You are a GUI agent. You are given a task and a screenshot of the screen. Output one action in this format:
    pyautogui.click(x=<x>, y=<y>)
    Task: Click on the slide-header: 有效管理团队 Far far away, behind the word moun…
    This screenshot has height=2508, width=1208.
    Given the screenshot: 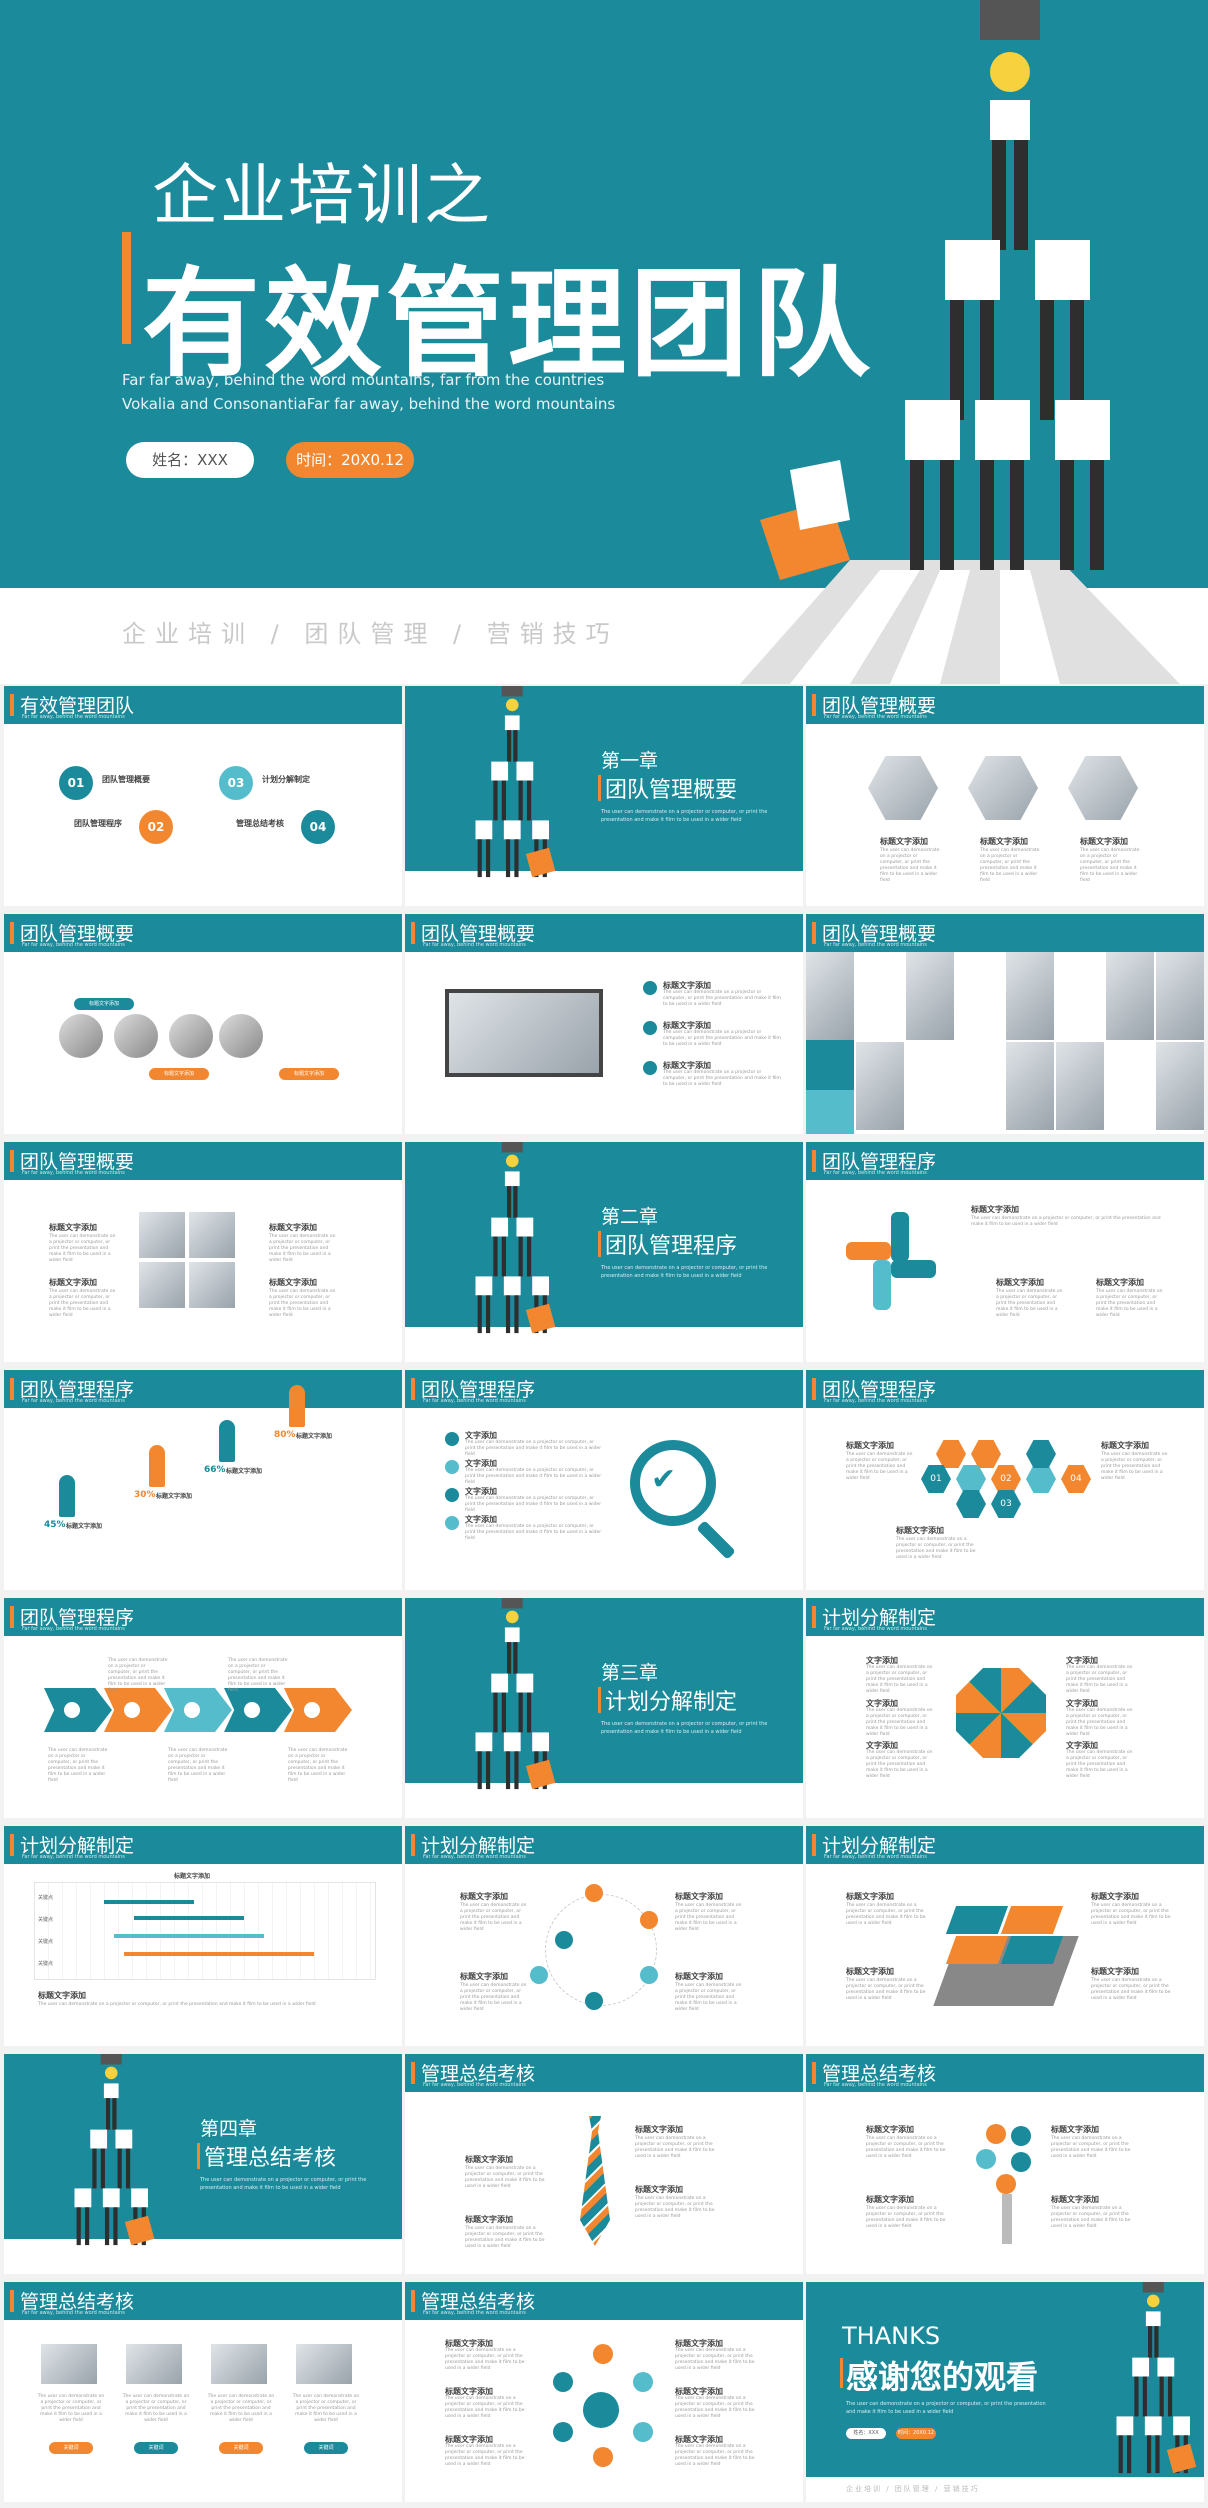 What is the action you would take?
    pyautogui.click(x=203, y=705)
    